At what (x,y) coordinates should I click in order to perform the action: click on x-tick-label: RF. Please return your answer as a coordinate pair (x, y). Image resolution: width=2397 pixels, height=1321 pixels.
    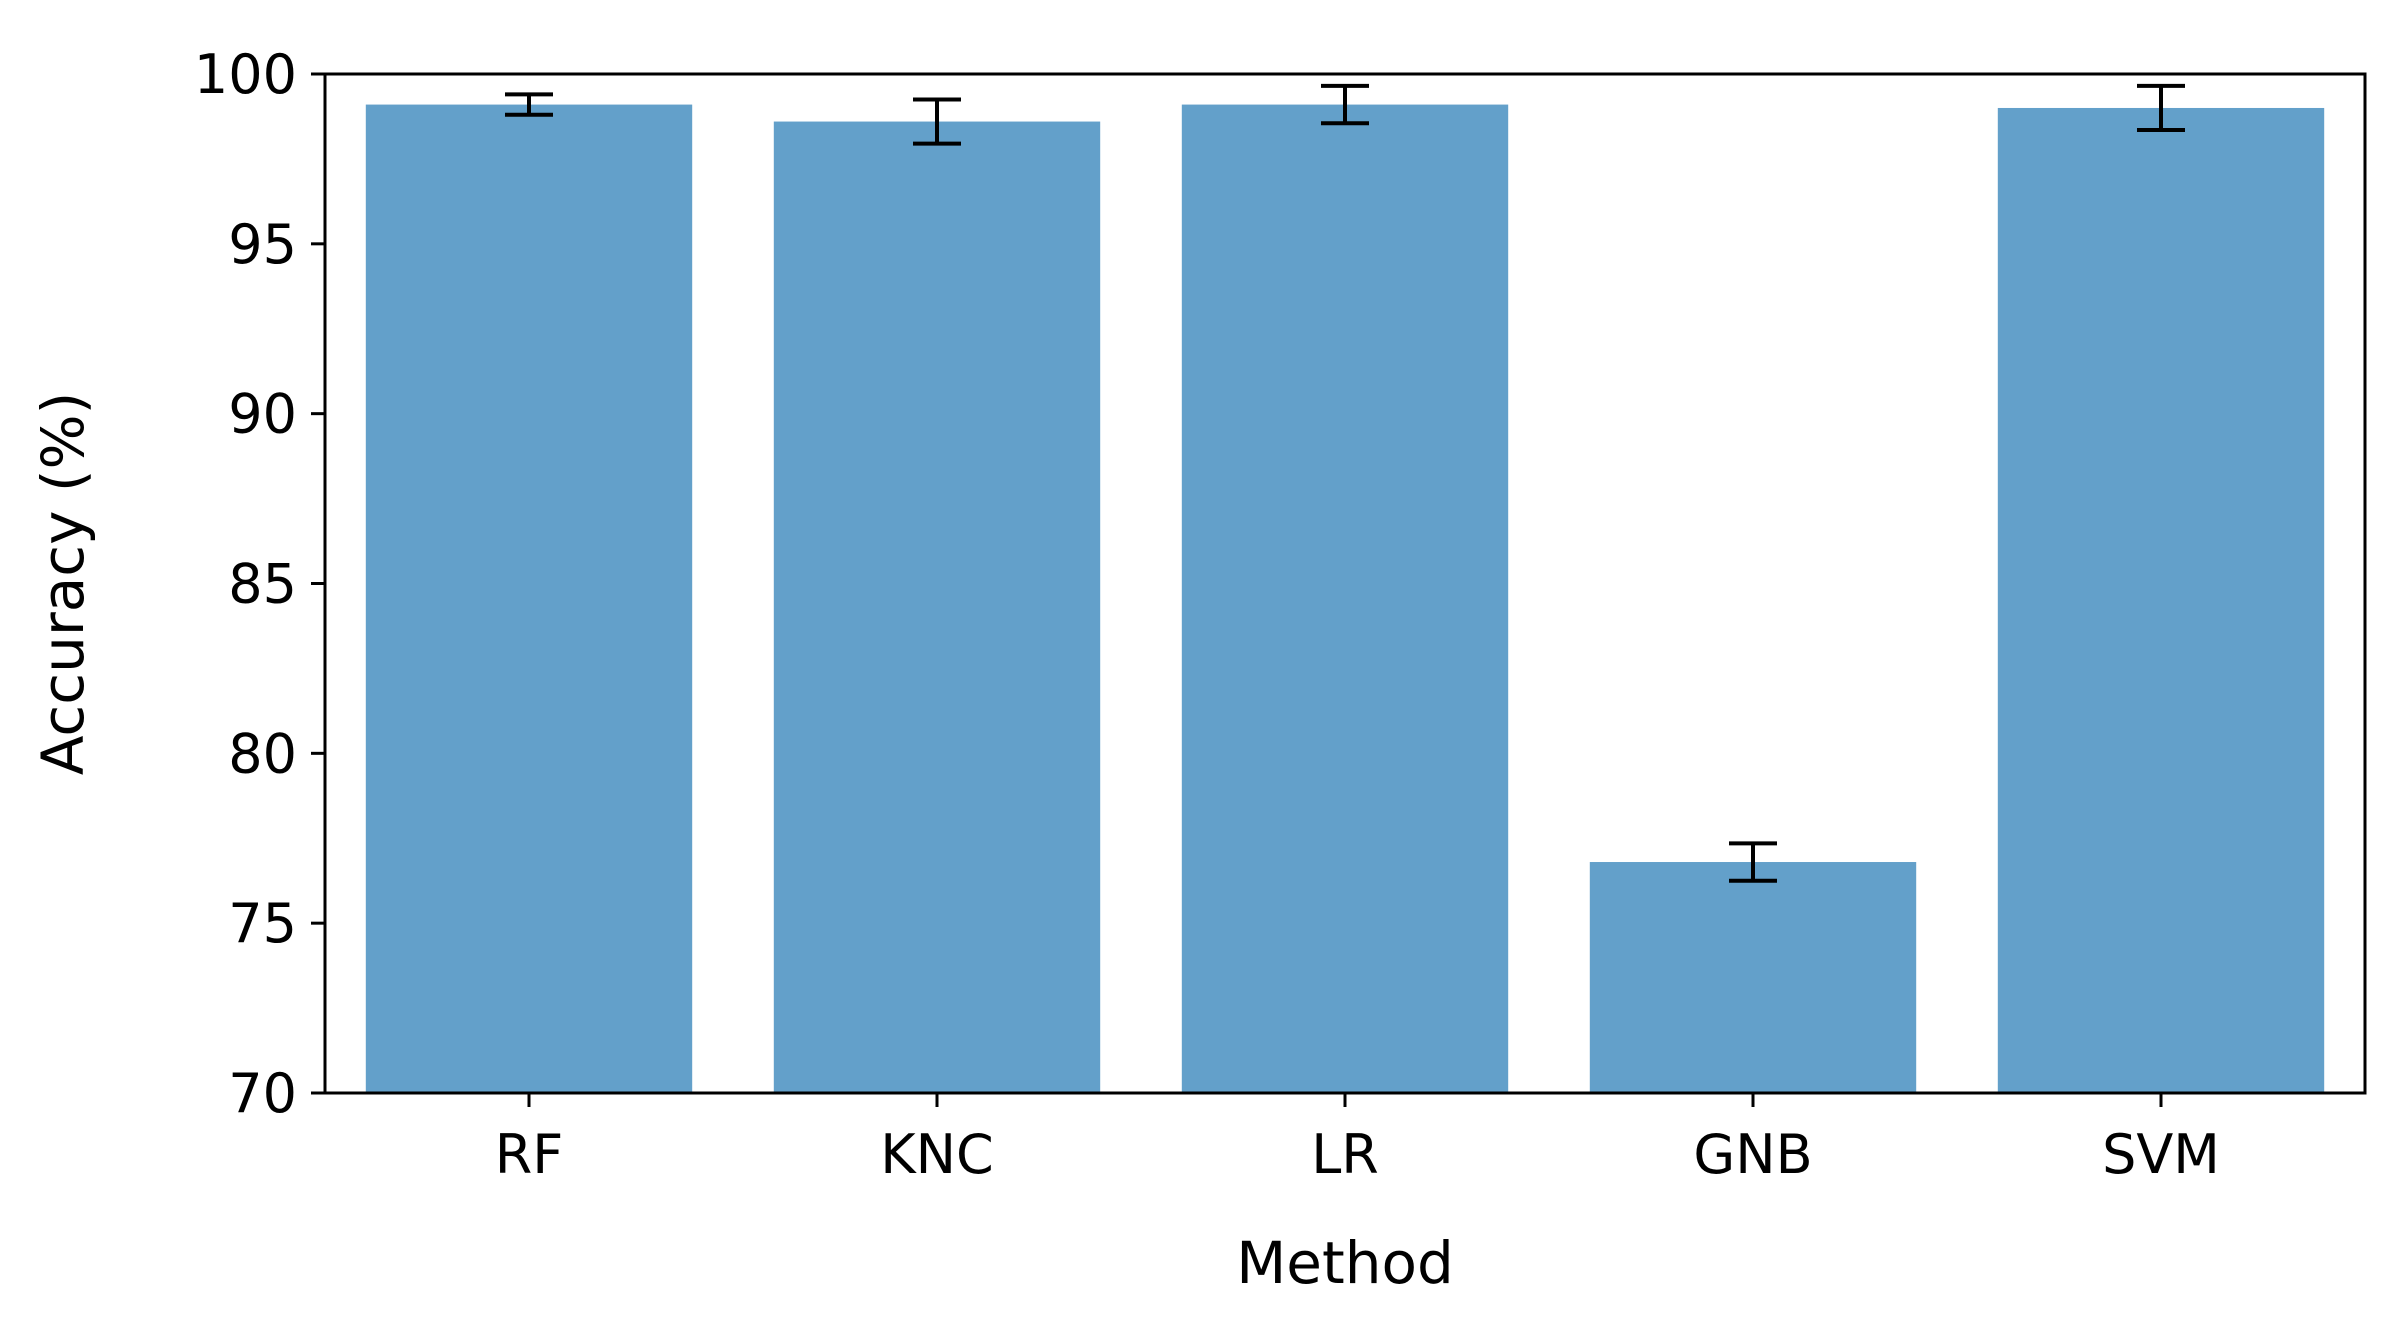
    Looking at the image, I should click on (529, 1154).